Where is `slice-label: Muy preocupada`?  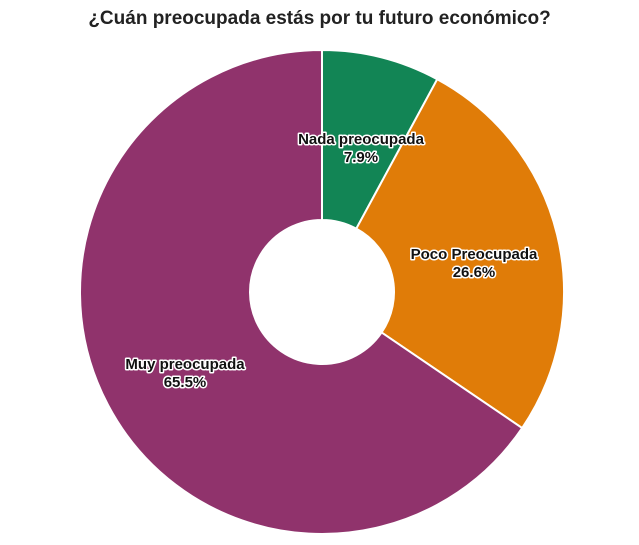
slice-label: Muy preocupada is located at coordinates (185, 364).